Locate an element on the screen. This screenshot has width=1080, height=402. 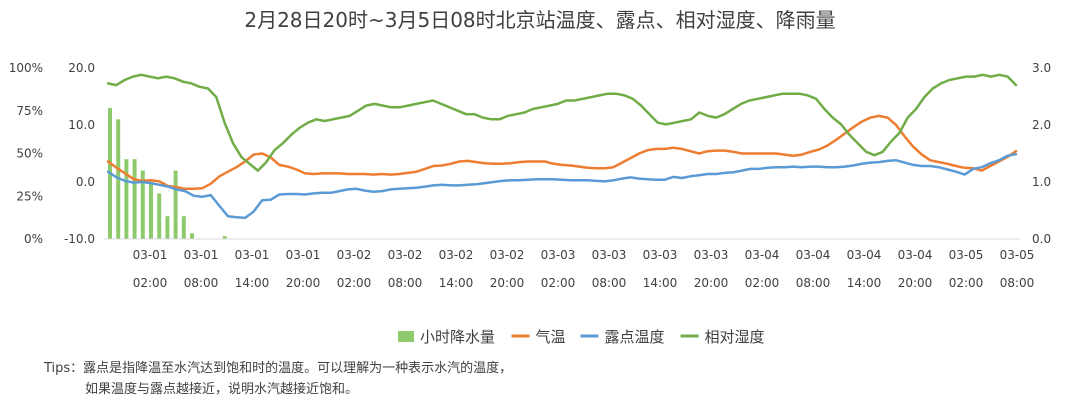
y-left-pct-tick: 25% is located at coordinates (29, 196).